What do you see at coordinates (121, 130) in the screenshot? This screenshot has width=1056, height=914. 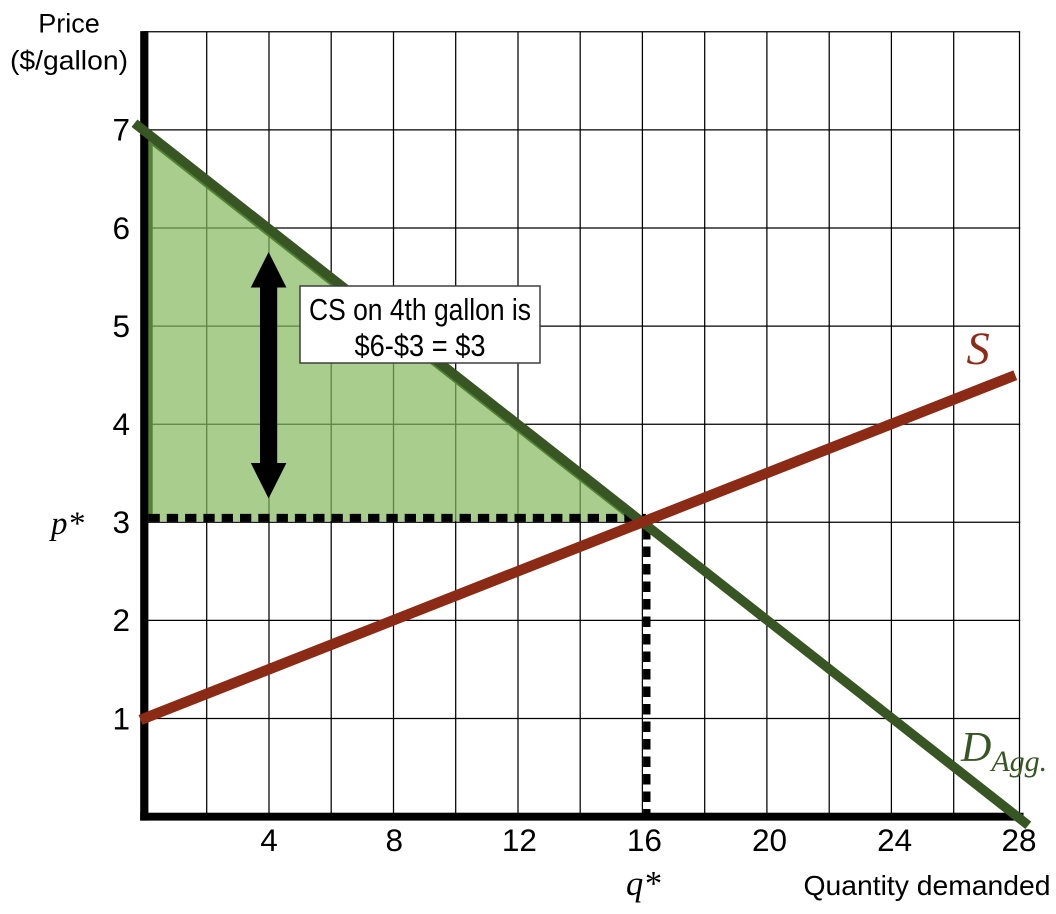 I see `svg-text: 7` at bounding box center [121, 130].